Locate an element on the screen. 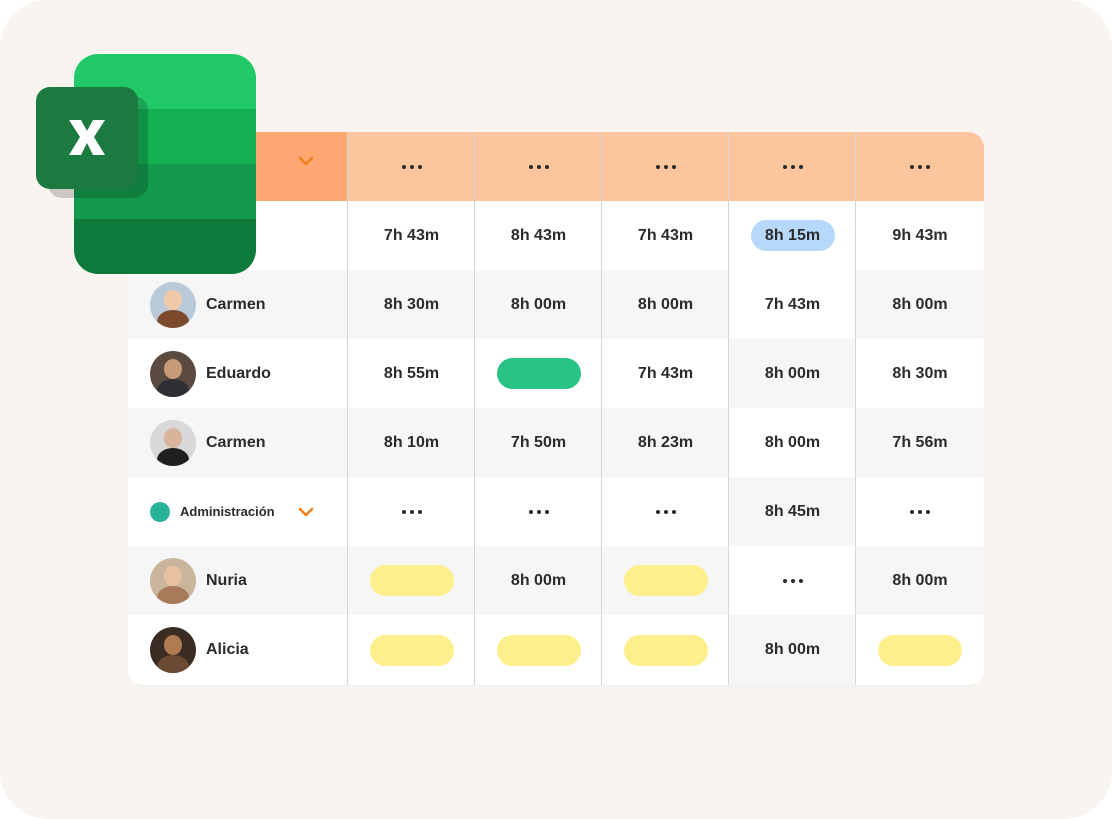 The image size is (1112, 819). time-cell: 7h 50m is located at coordinates (538, 442).